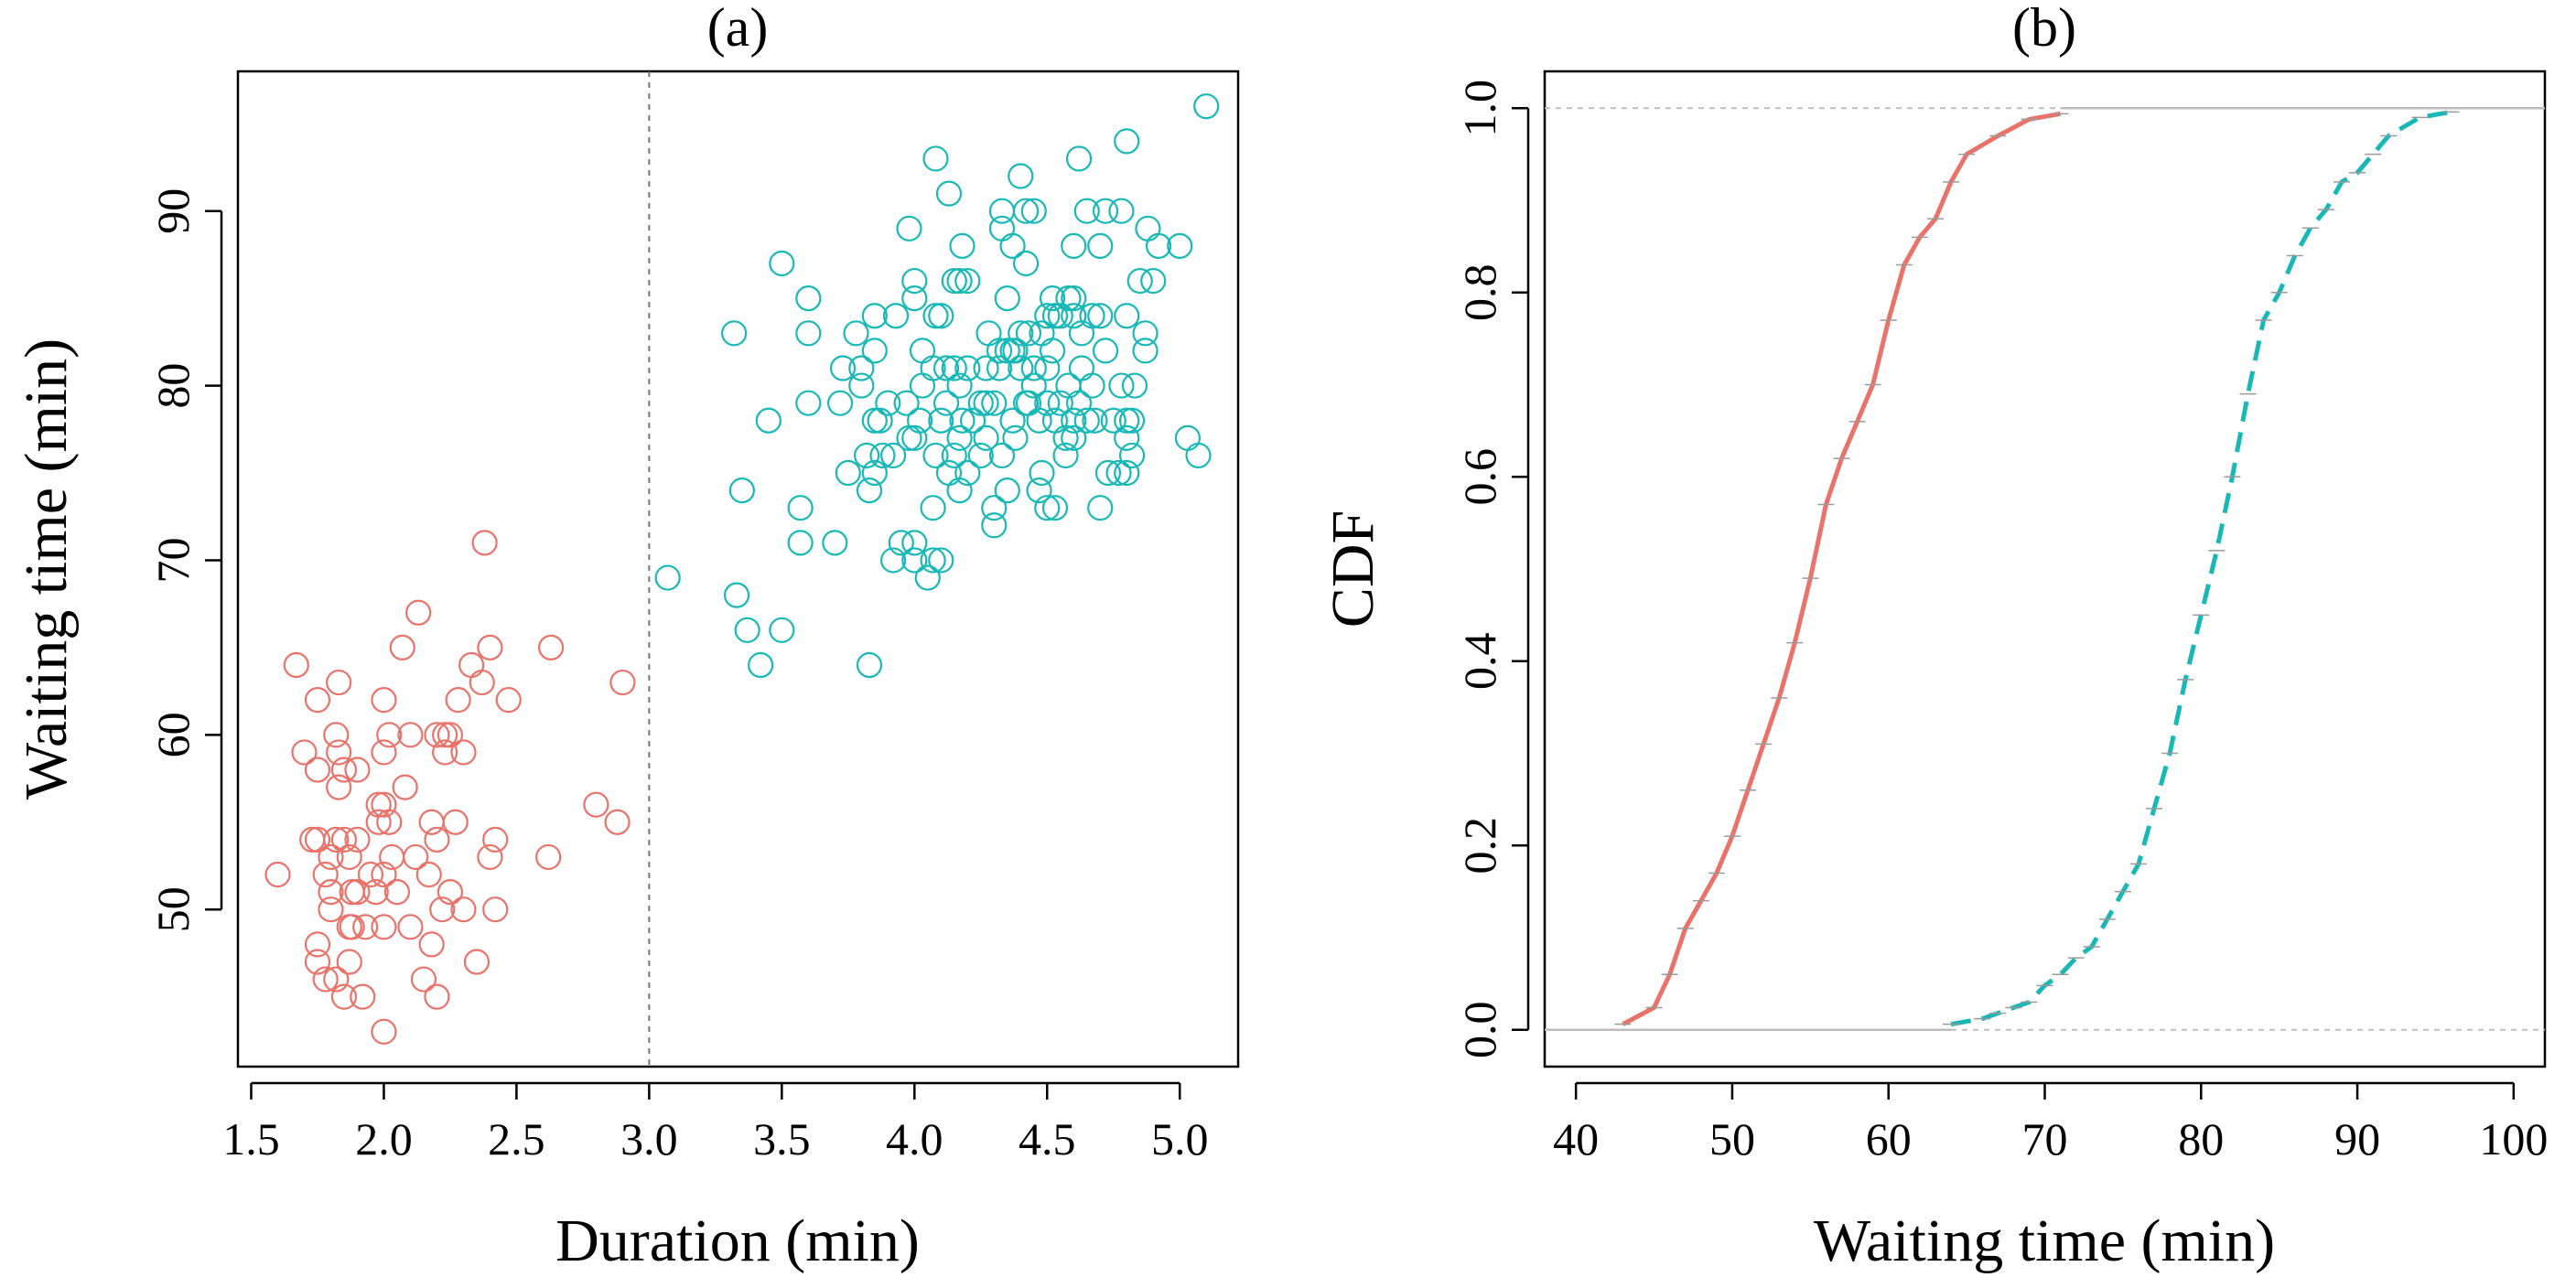  What do you see at coordinates (1732, 1139) in the screenshot?
I see `panel-b-x-tick-label: 50` at bounding box center [1732, 1139].